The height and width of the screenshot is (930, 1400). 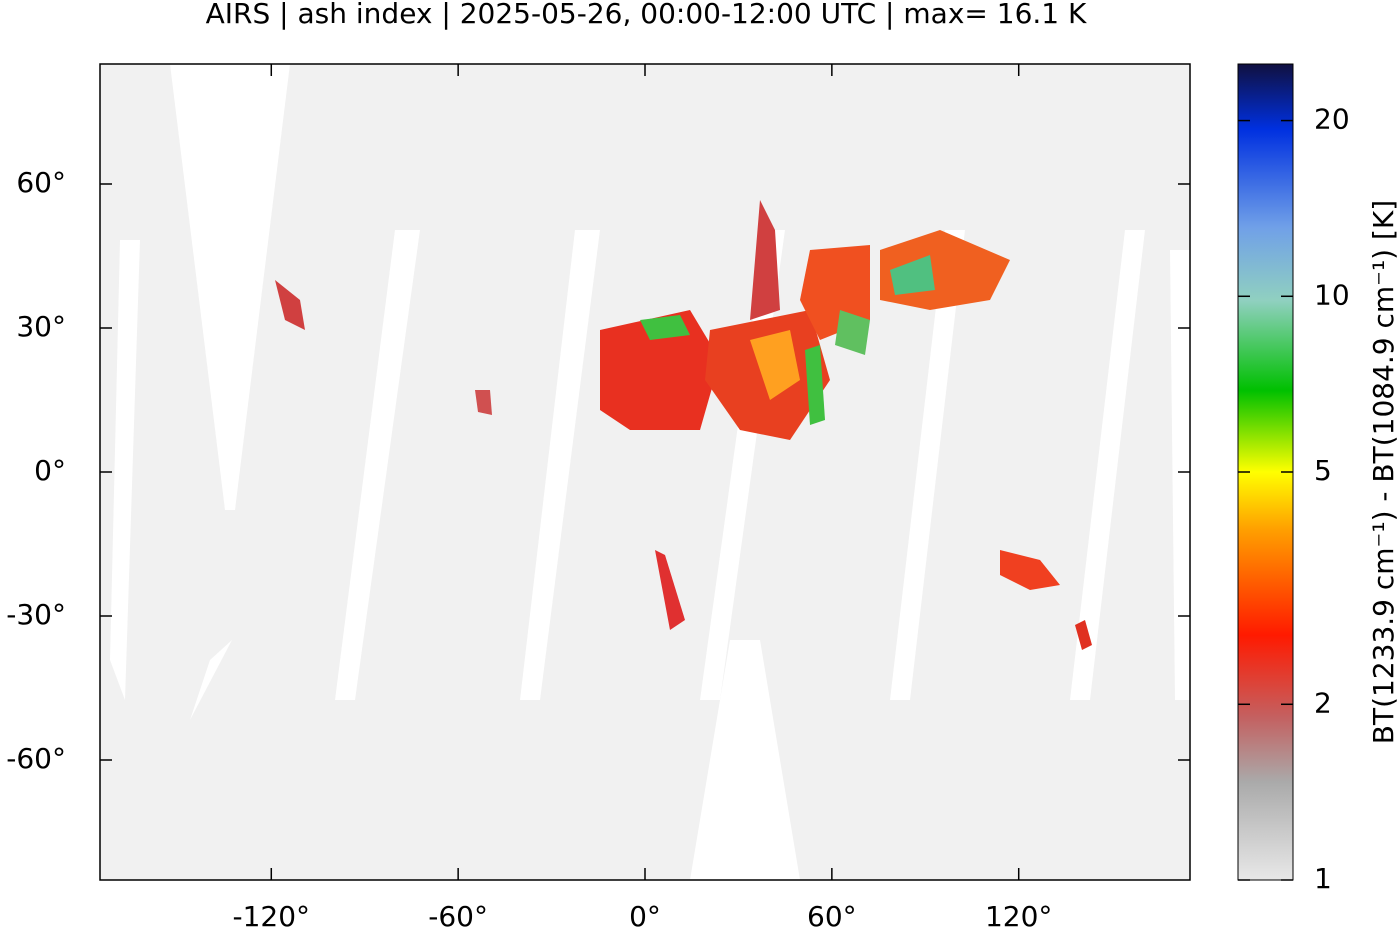 I want to click on colorbar-tick-label: 5, so click(x=1323, y=470).